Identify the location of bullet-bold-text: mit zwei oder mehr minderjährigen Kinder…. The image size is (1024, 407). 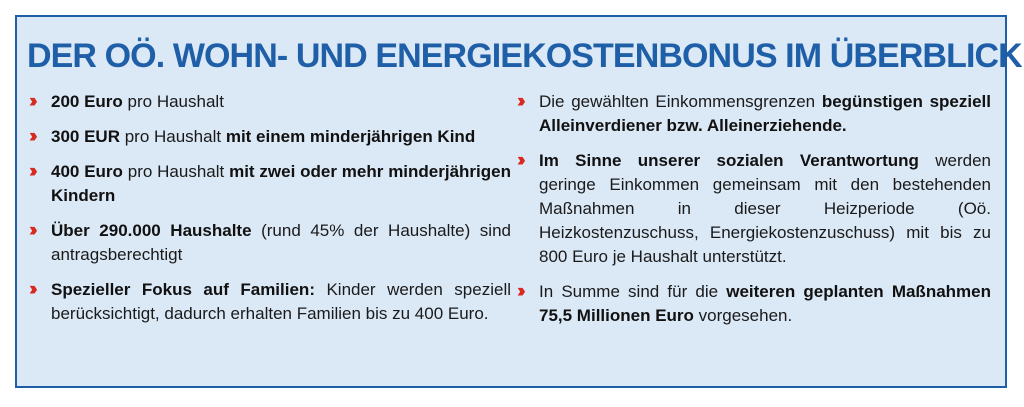
(281, 183).